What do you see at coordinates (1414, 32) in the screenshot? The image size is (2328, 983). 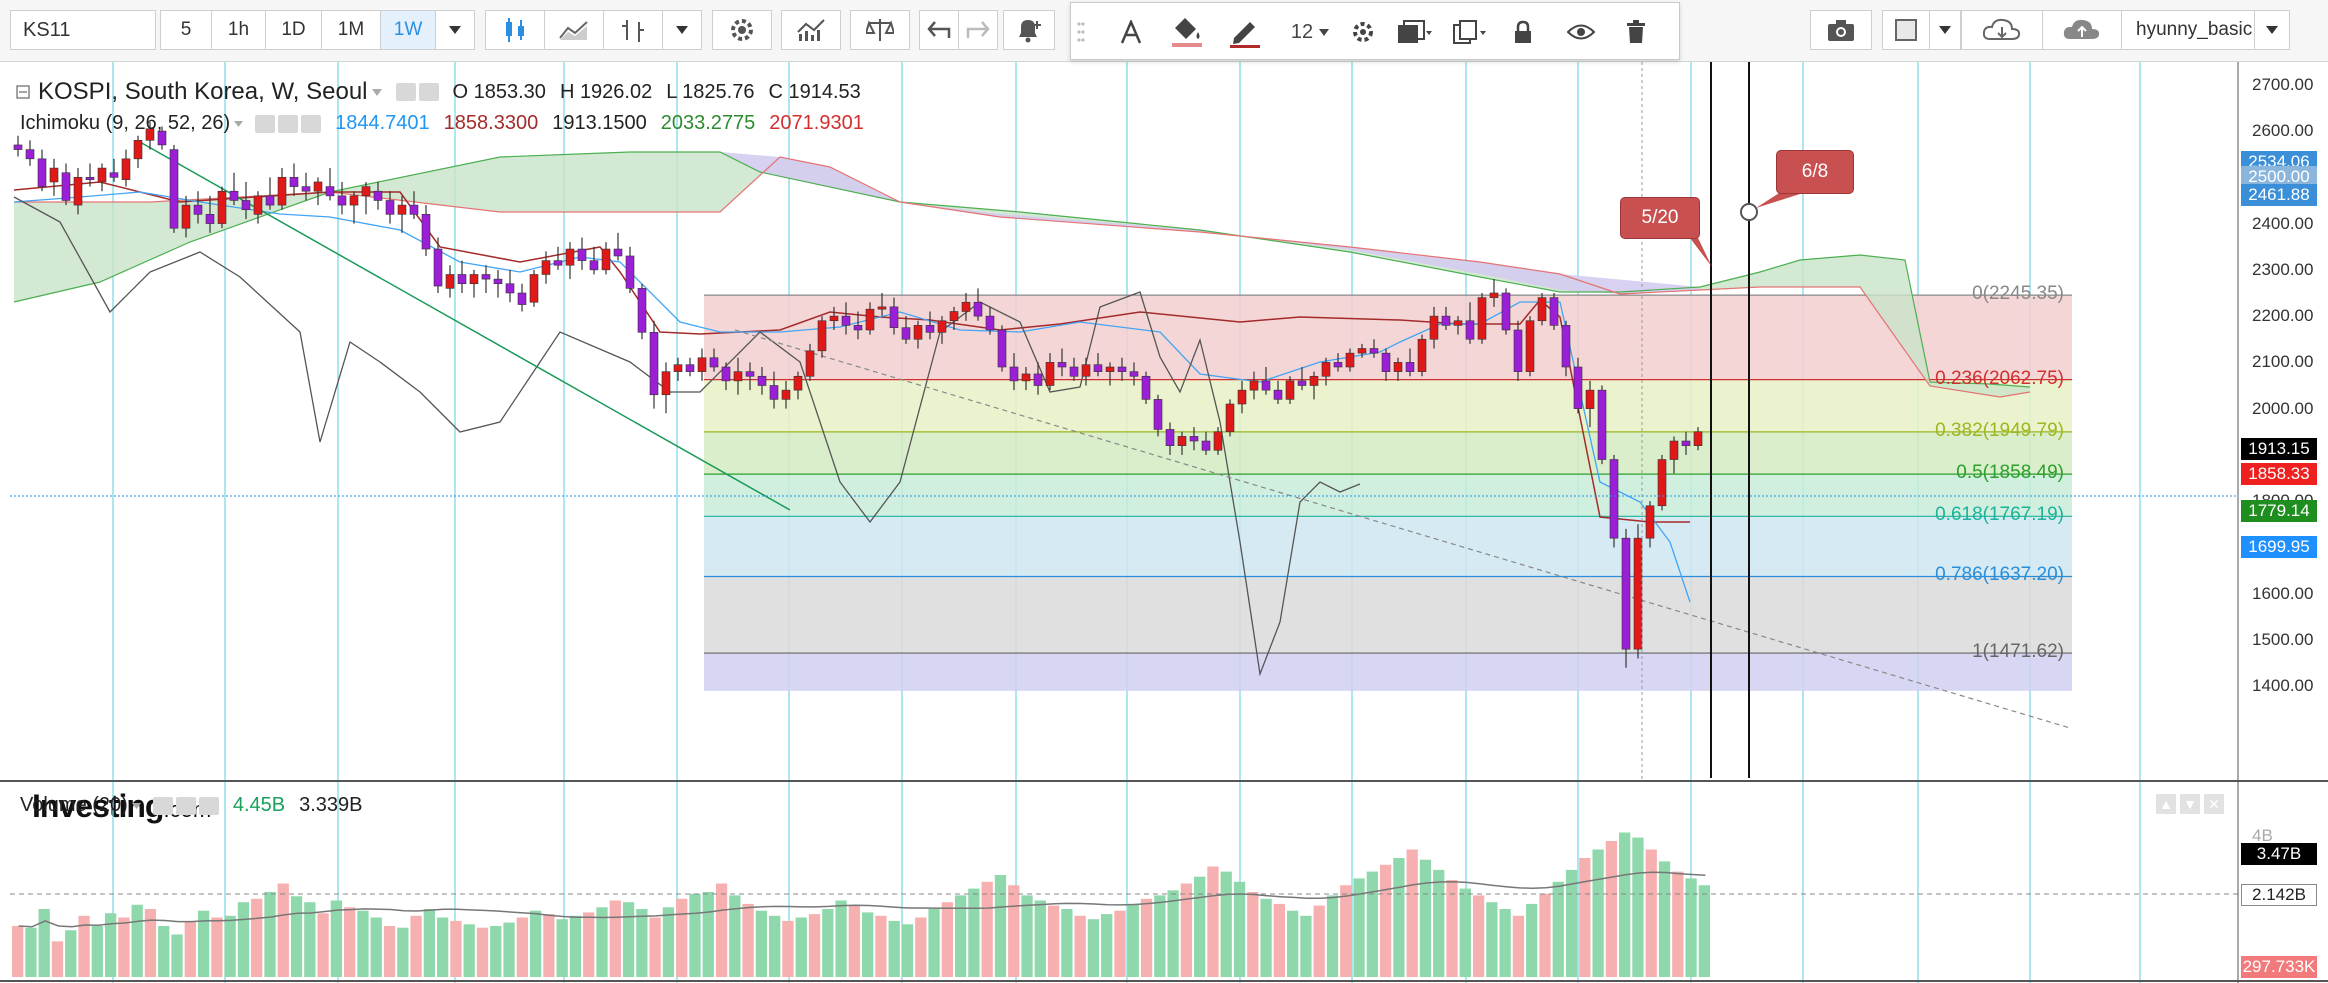 I see `visual-order-button` at bounding box center [1414, 32].